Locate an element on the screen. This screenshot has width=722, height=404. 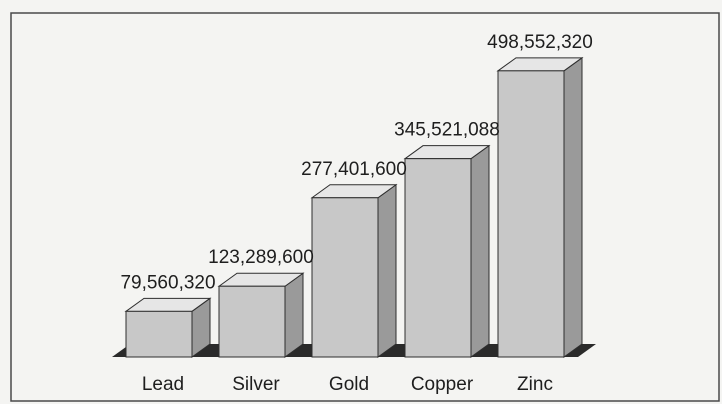
data-label-copper: 345,521,088 is located at coordinates (447, 130).